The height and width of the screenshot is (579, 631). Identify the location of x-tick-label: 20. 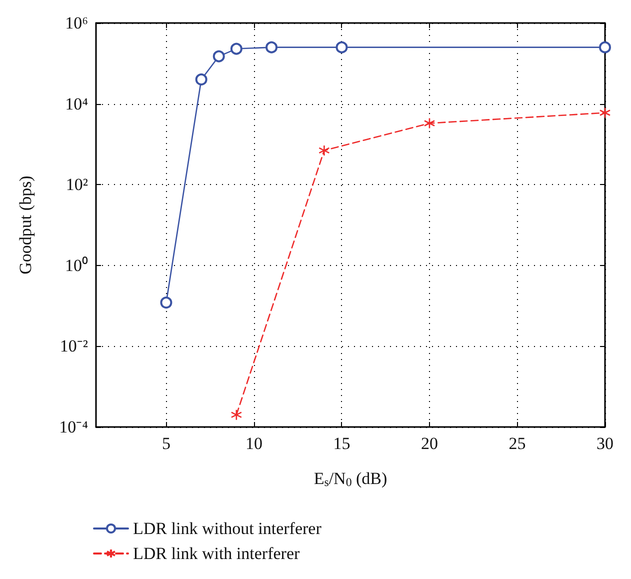
(429, 443).